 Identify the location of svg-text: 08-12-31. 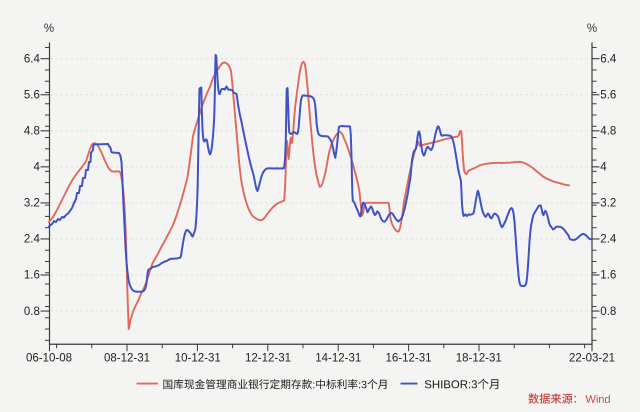
(127, 359).